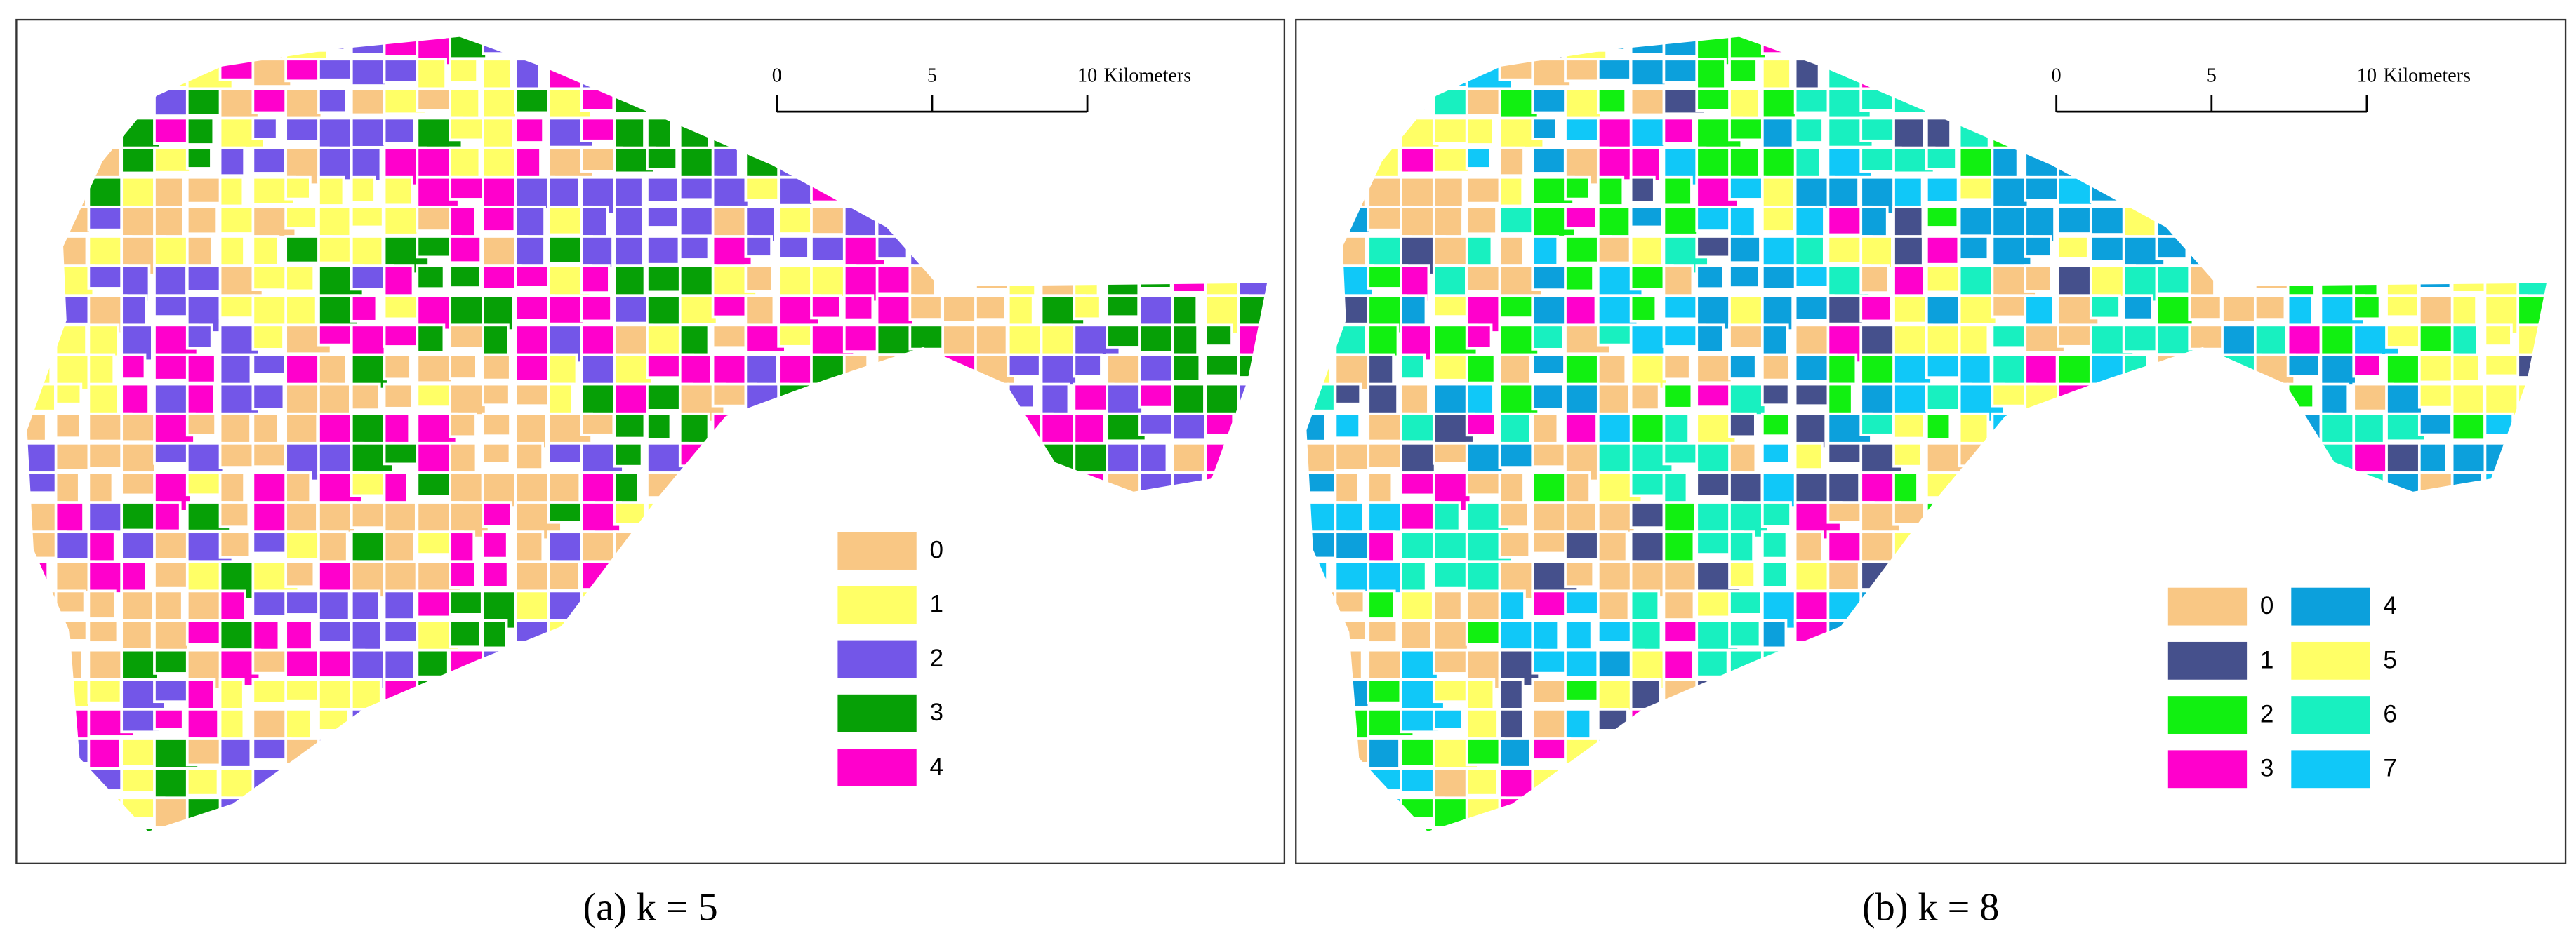 The image size is (2576, 952). What do you see at coordinates (932, 75) in the screenshot?
I see `scale-label: 5` at bounding box center [932, 75].